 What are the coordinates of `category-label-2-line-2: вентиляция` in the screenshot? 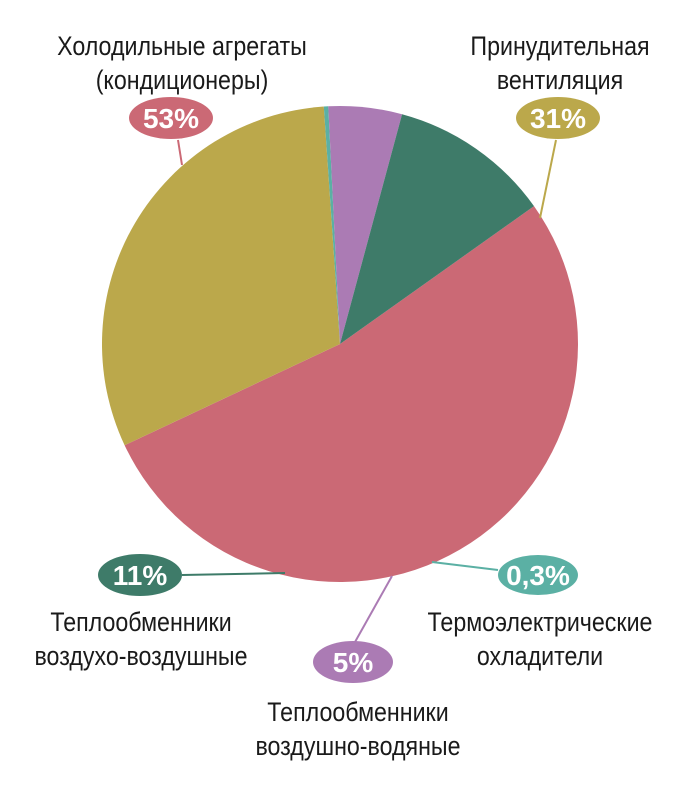 It's located at (560, 80).